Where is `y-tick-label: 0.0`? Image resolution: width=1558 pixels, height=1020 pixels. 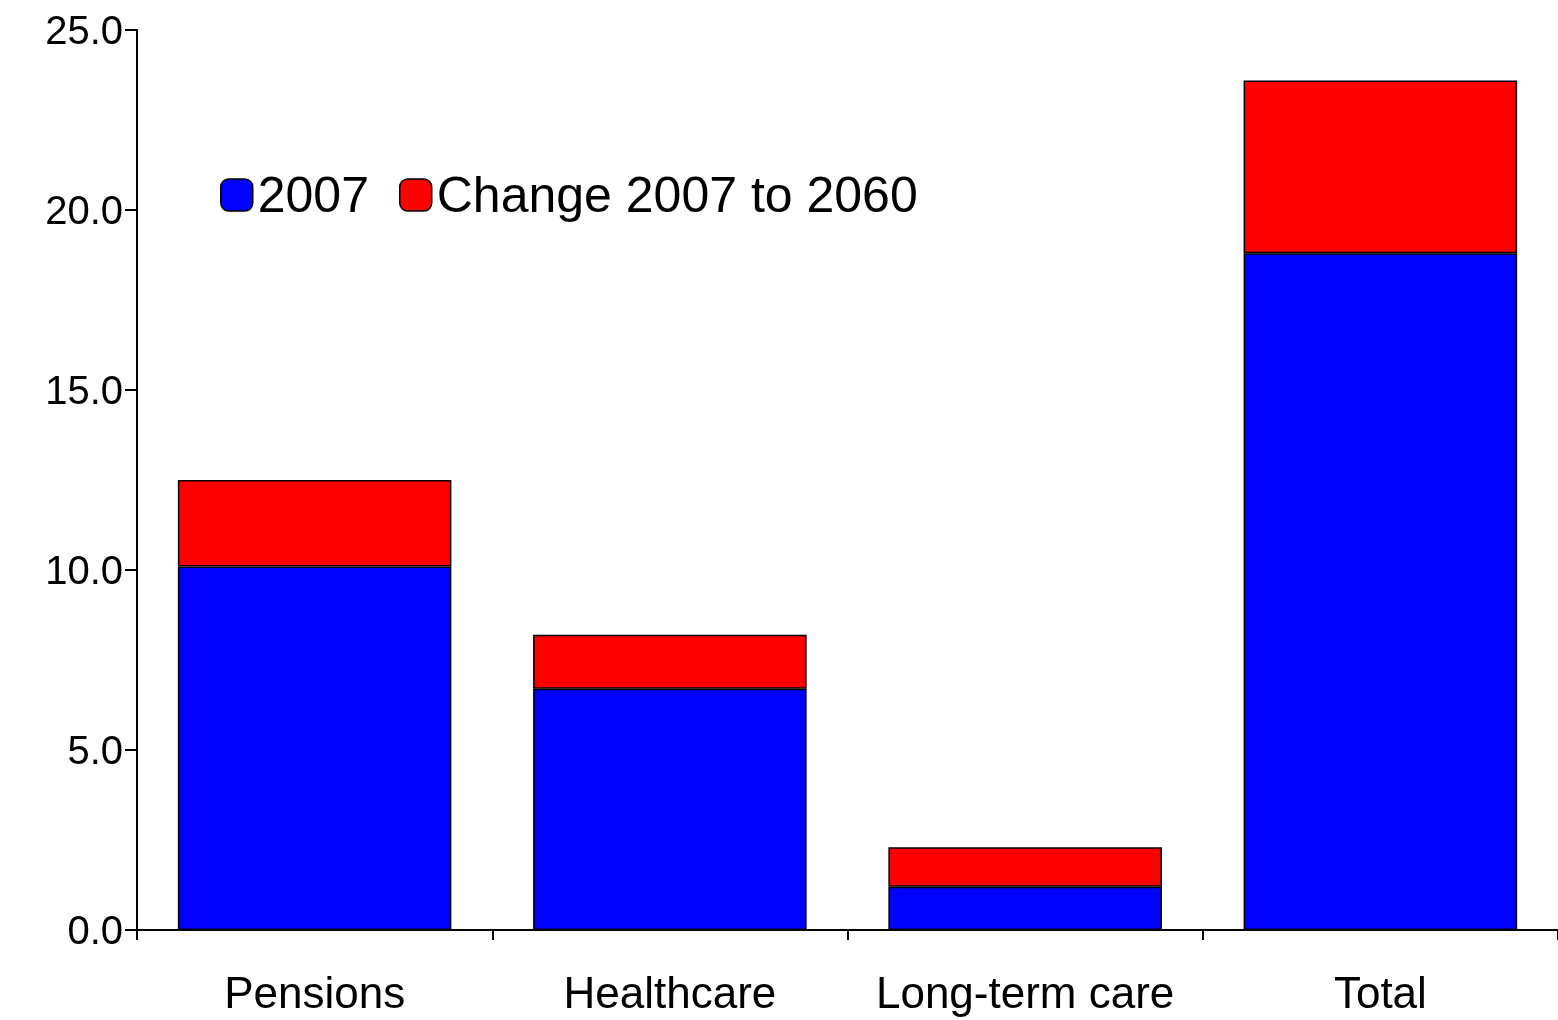
y-tick-label: 0.0 is located at coordinates (95, 930).